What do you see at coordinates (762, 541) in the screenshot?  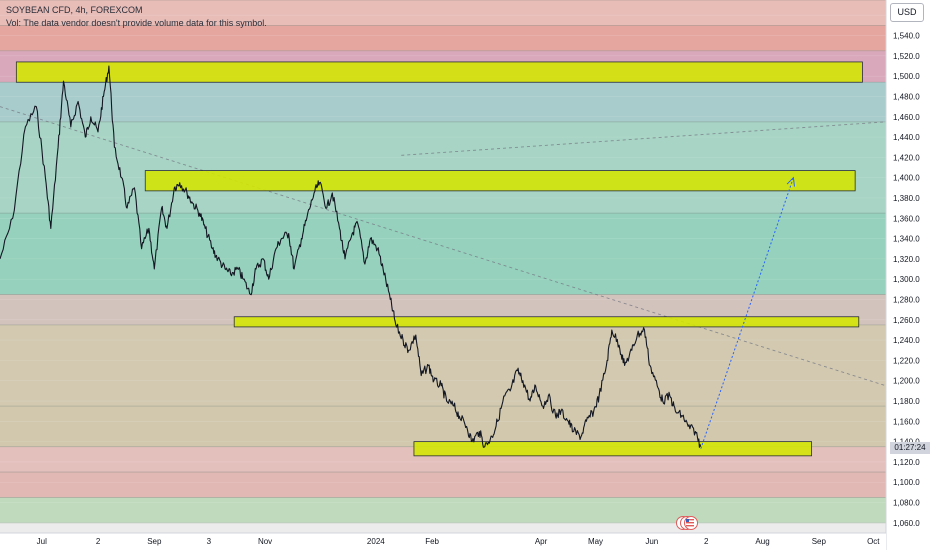 I see `x-tick-label: Aug` at bounding box center [762, 541].